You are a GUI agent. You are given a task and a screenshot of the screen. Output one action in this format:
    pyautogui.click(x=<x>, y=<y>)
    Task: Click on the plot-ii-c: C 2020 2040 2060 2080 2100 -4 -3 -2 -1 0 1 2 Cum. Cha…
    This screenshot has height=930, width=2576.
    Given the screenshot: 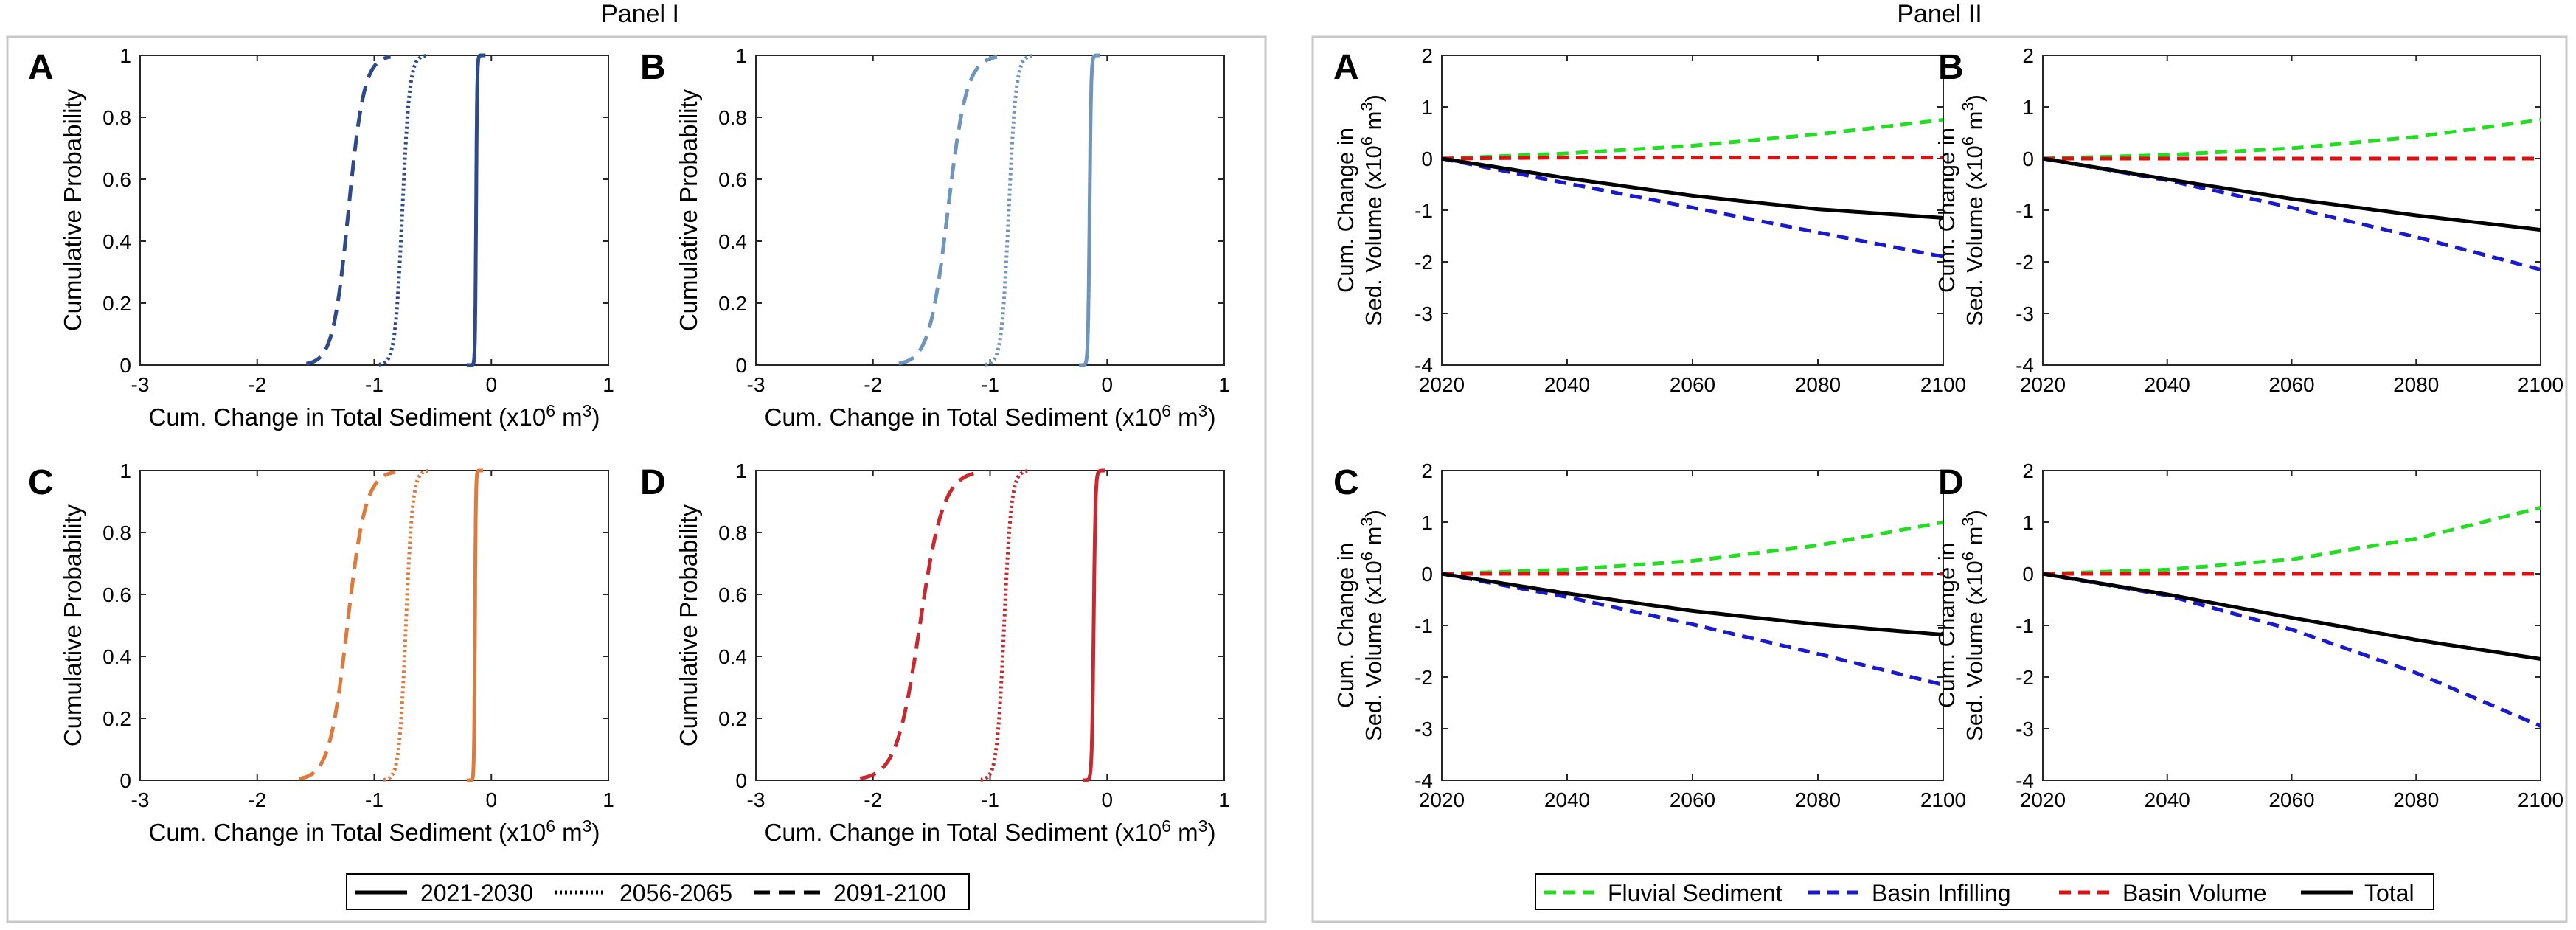 What is the action you would take?
    pyautogui.click(x=1649, y=635)
    